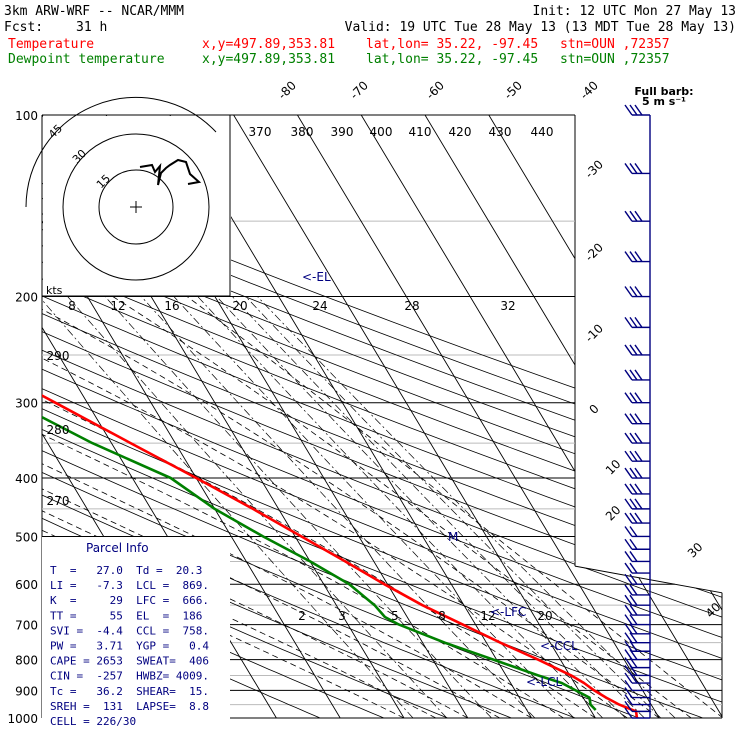 Image resolution: width=740 pixels, height=740 pixels. What do you see at coordinates (663, 91) in the screenshot?
I see `barb-key-line1: Full barb:` at bounding box center [663, 91].